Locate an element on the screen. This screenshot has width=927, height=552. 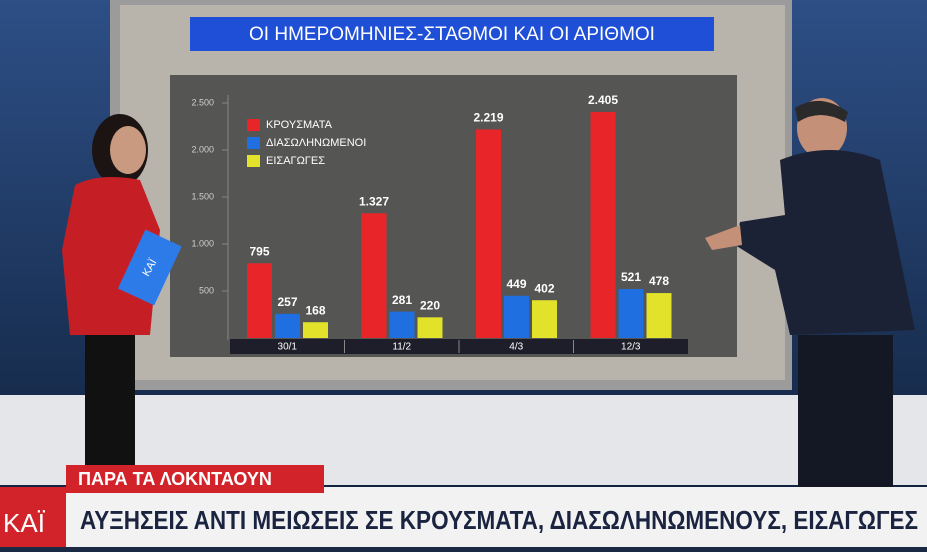
y-tick-label: 1.500 is located at coordinates (202, 196).